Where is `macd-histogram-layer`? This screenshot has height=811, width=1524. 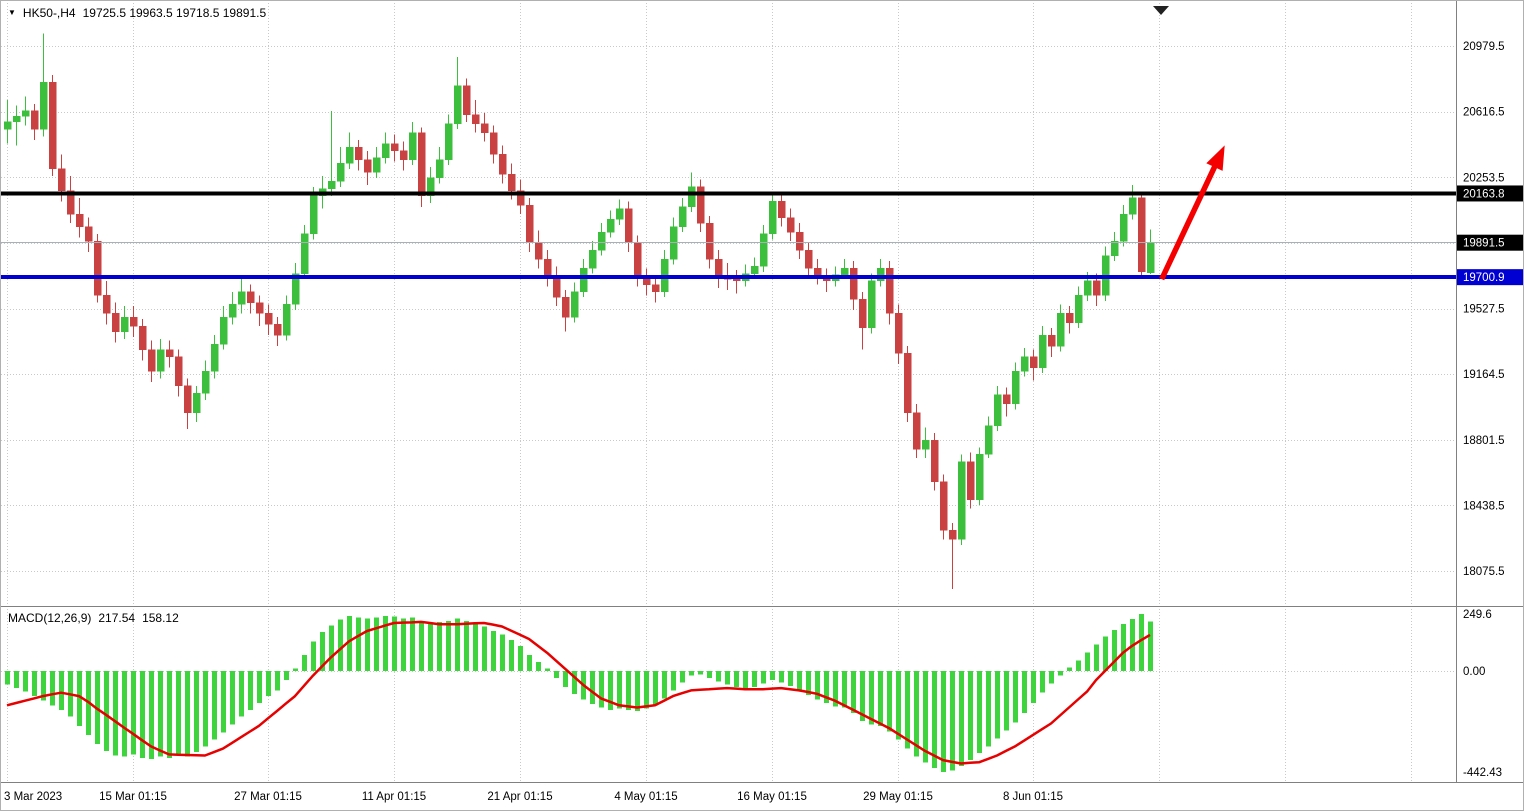 macd-histogram-layer is located at coordinates (579, 693).